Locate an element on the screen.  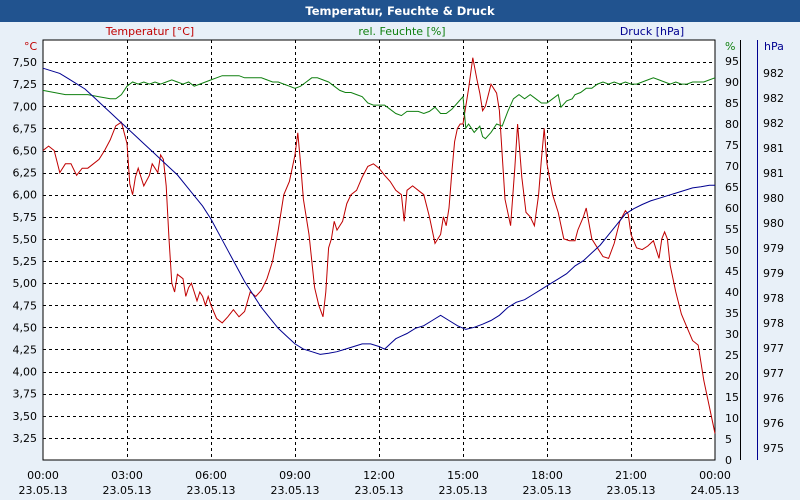
humidity-tick-label: 35 is located at coordinates (732, 313).